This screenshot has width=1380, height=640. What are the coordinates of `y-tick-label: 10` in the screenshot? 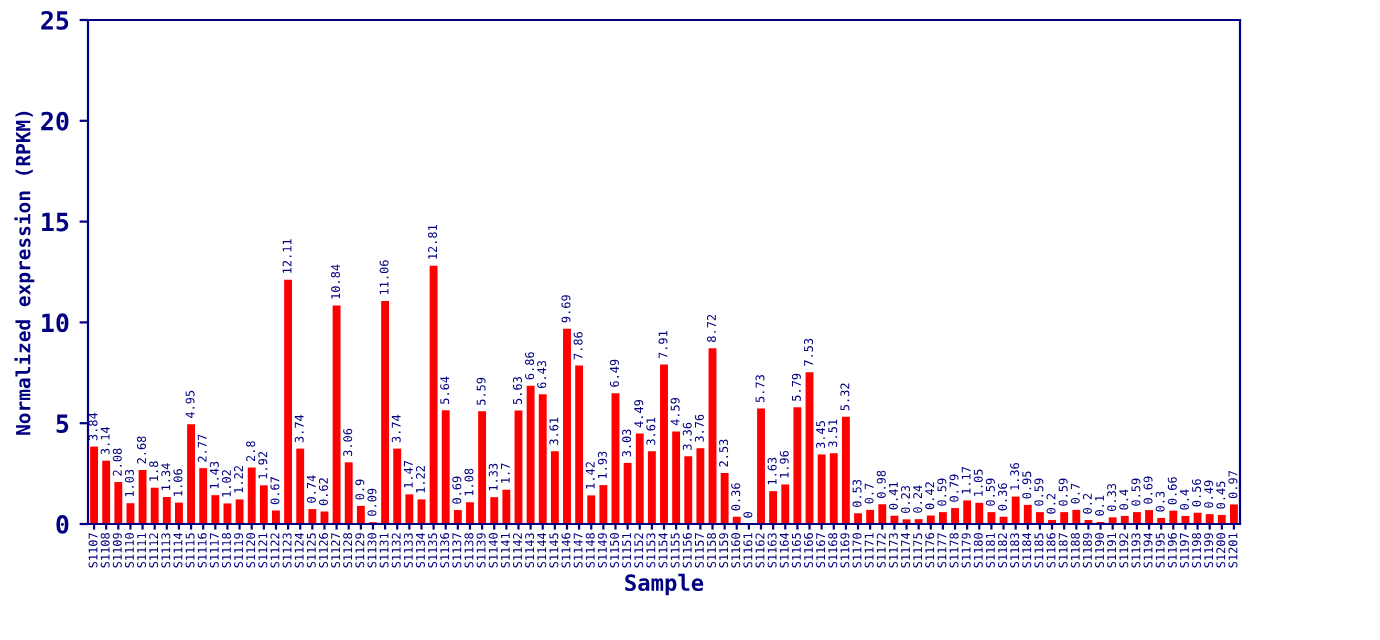 It's located at (55, 323).